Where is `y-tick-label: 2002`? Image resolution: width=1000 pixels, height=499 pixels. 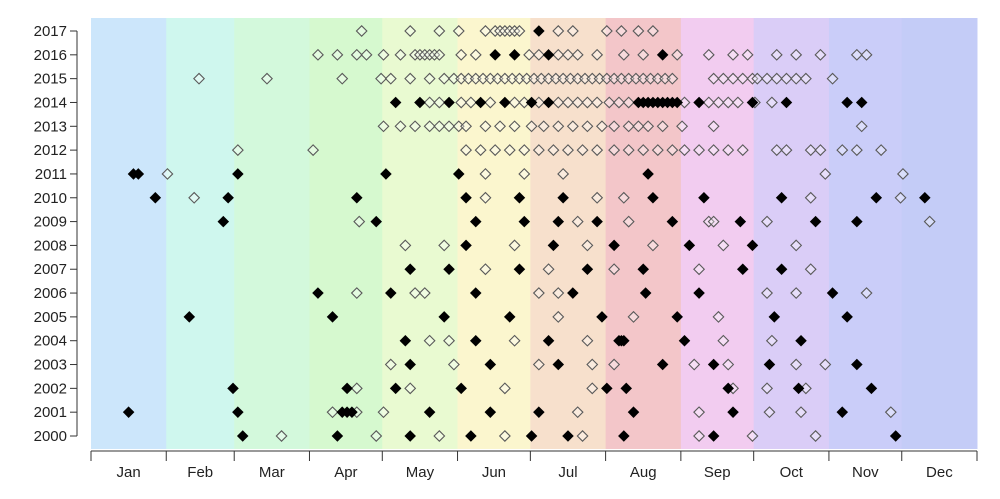
y-tick-label: 2002 is located at coordinates (50, 388).